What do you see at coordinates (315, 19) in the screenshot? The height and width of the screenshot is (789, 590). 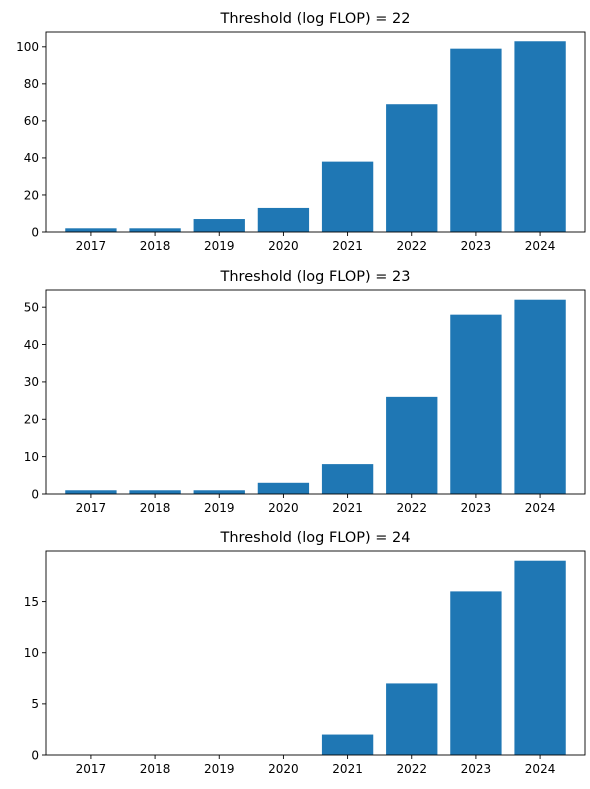 I see `chart-title: Threshold (log FLOP) = 22` at bounding box center [315, 19].